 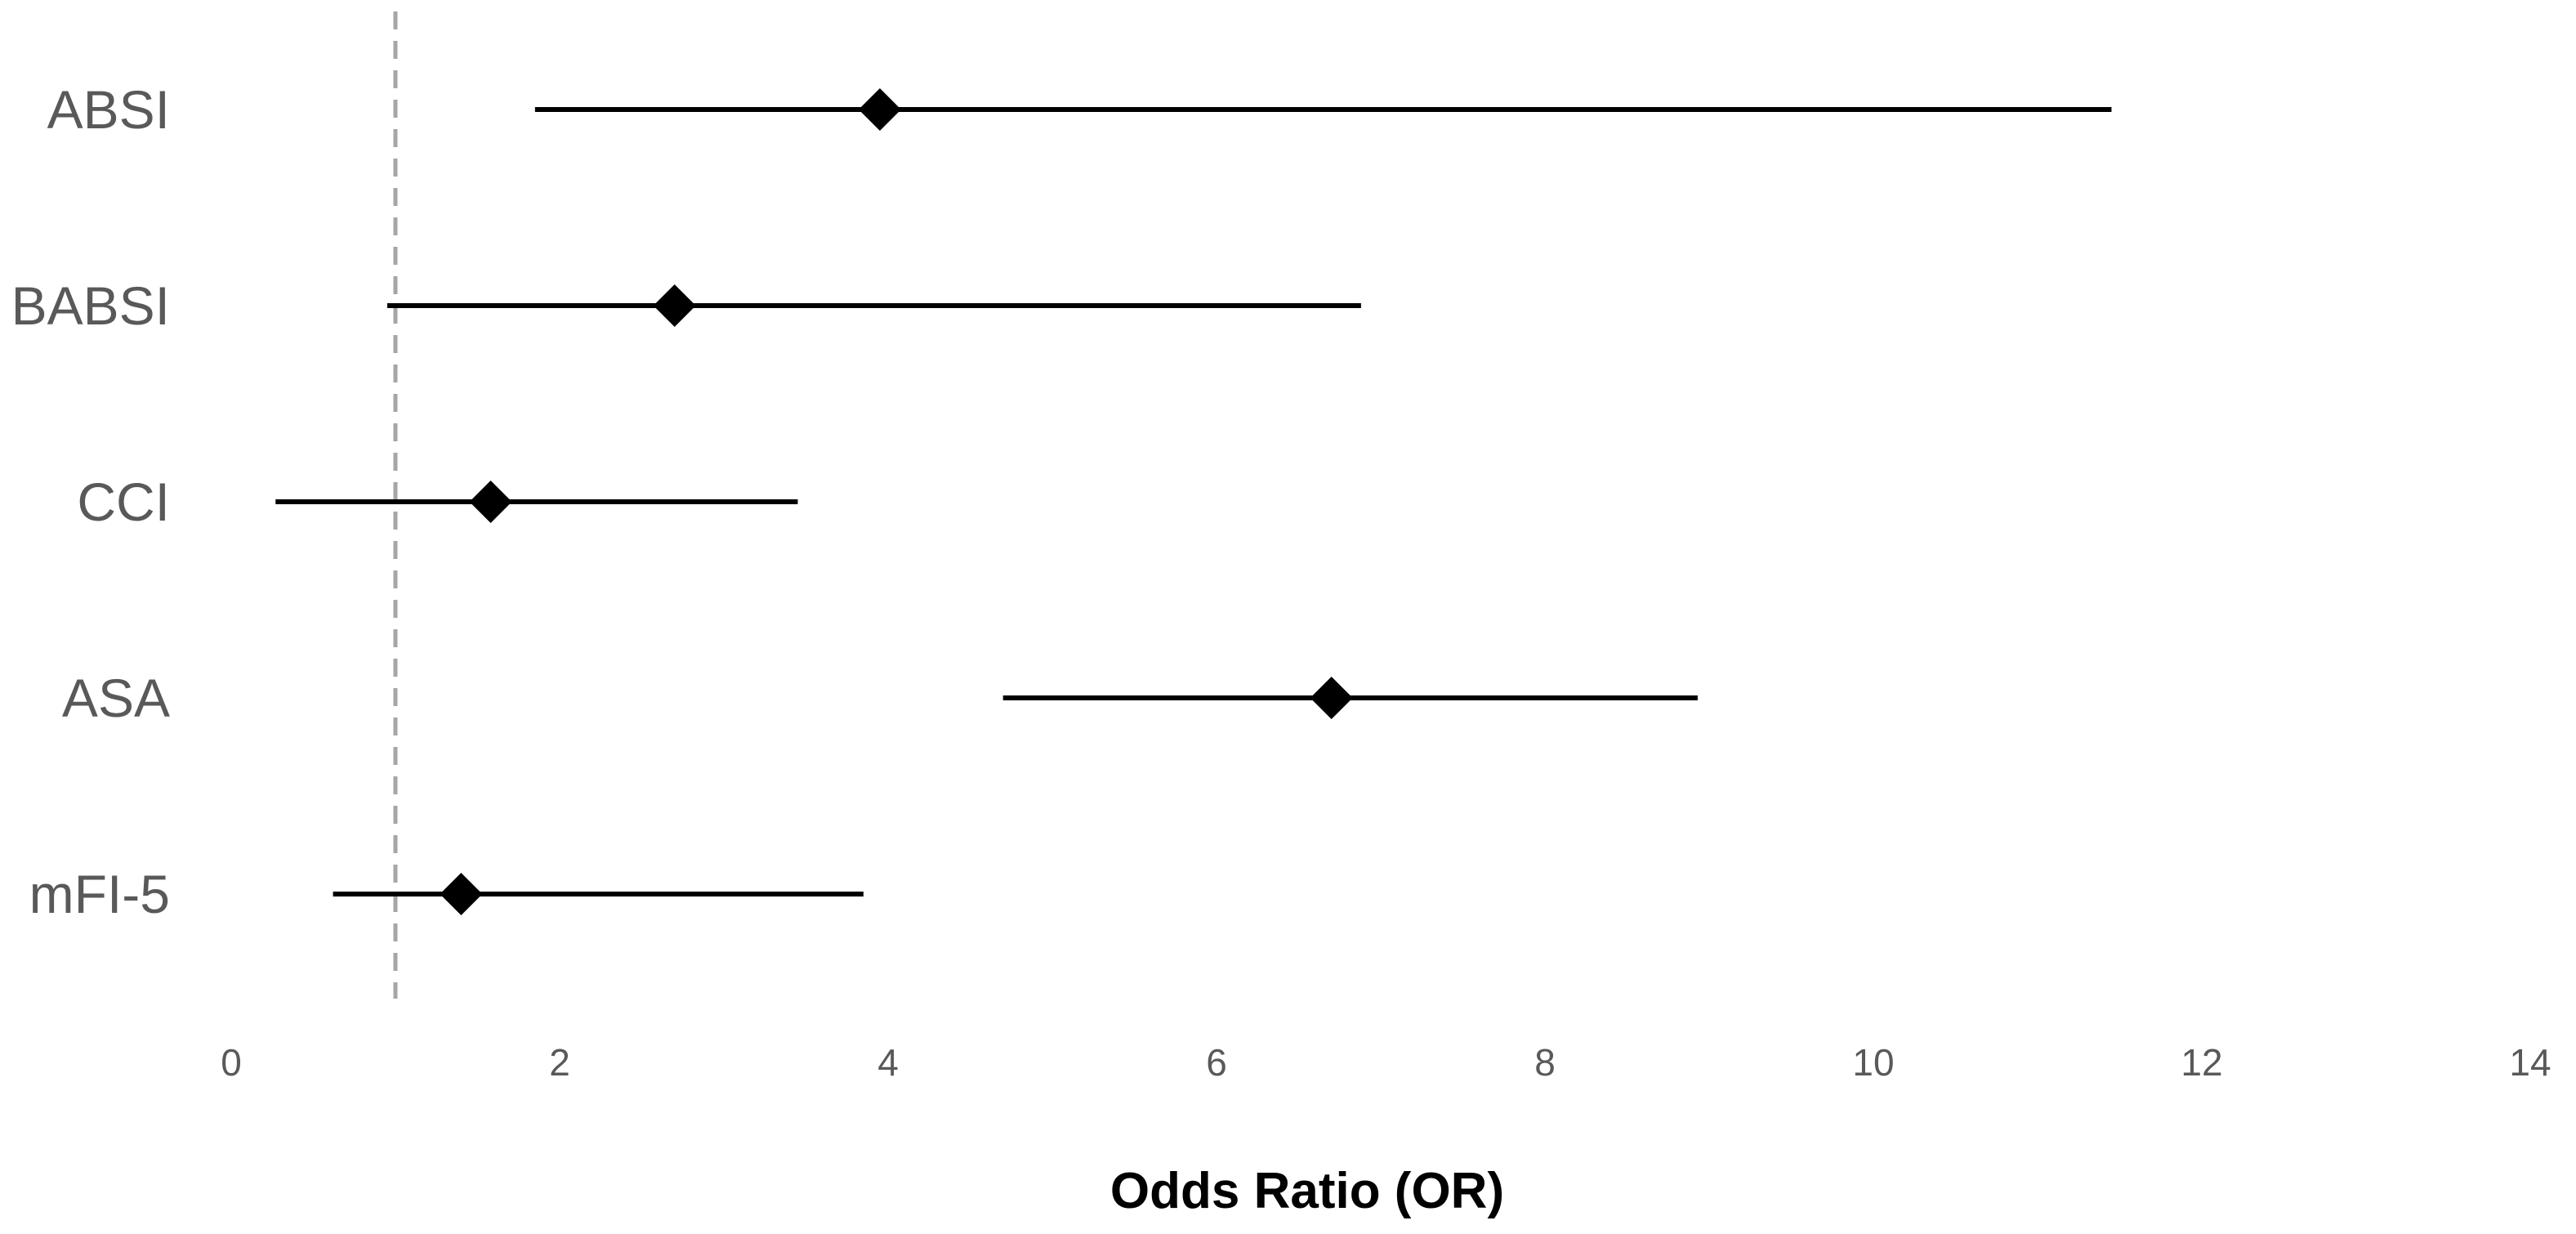 I want to click on category-label-layer: ABSI BABSI CCI ASA mFI-5, so click(x=91, y=502).